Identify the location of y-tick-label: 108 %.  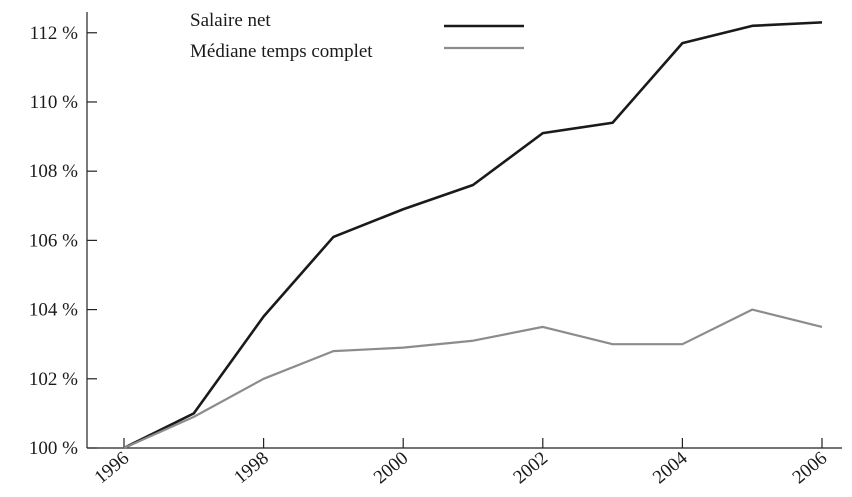
(53, 171).